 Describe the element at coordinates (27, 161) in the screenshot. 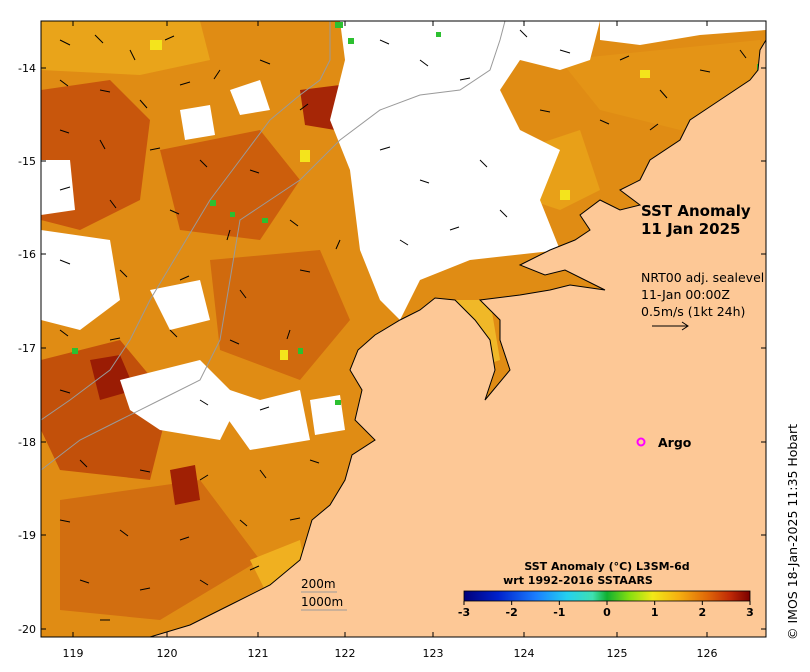

I see `y-tick-label: -15` at that location.